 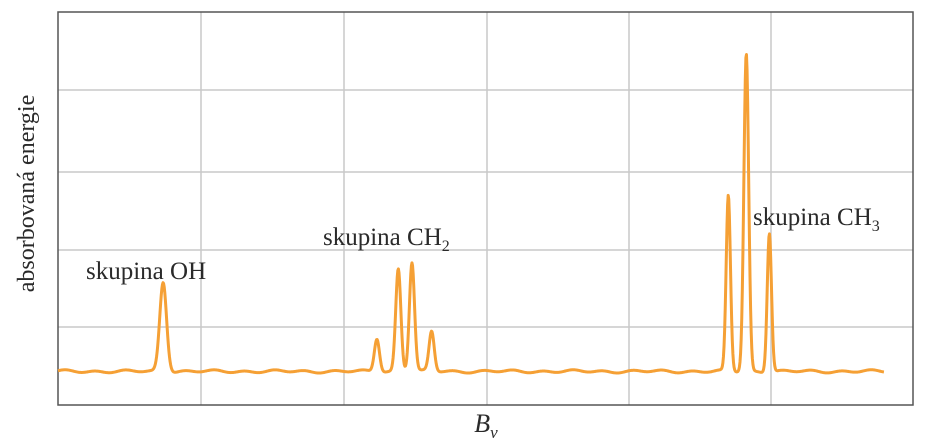 What do you see at coordinates (816, 219) in the screenshot?
I see `annotation-skupina-ch3: skupina CH3` at bounding box center [816, 219].